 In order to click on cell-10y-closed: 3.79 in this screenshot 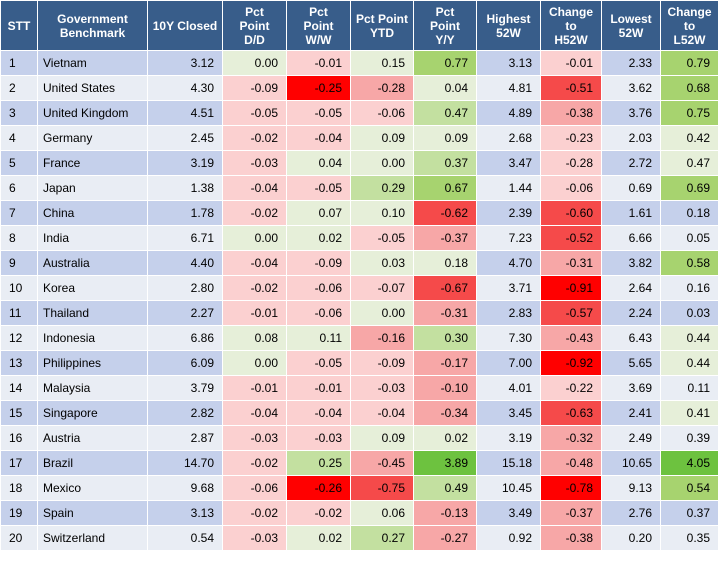, I will do `click(185, 388)`.